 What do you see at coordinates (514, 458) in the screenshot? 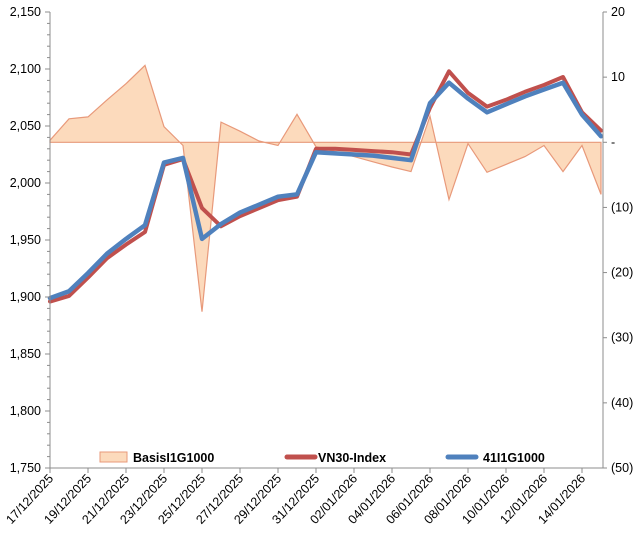
I see `legend-label: 41I1G1000` at bounding box center [514, 458].